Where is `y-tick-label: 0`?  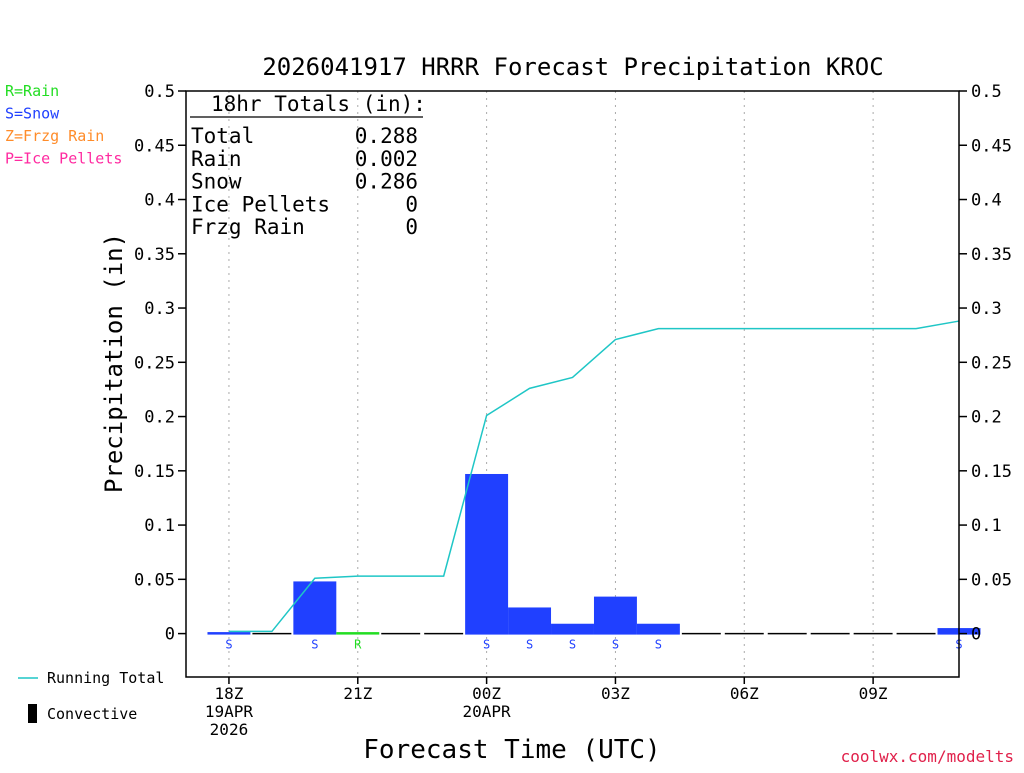 y-tick-label: 0 is located at coordinates (170, 635).